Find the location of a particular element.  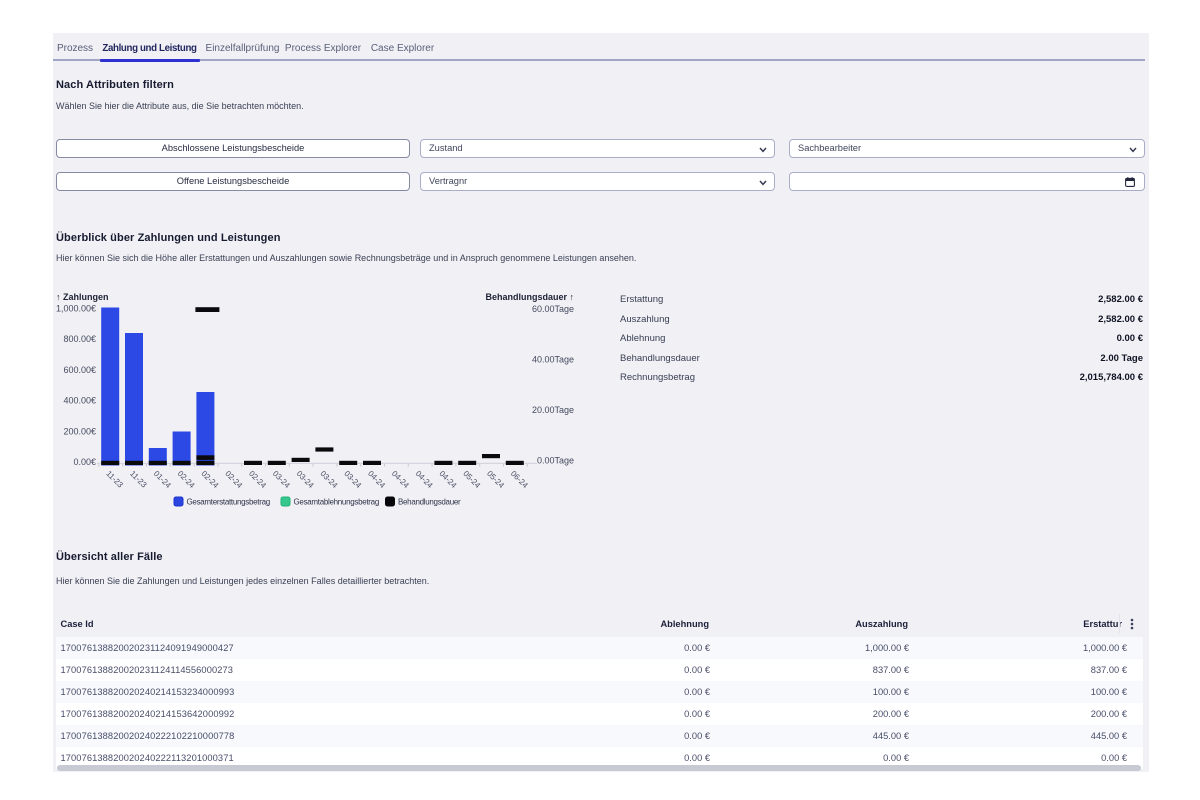

svg-text: Behandlungsdauer ↑ is located at coordinates (529, 297).